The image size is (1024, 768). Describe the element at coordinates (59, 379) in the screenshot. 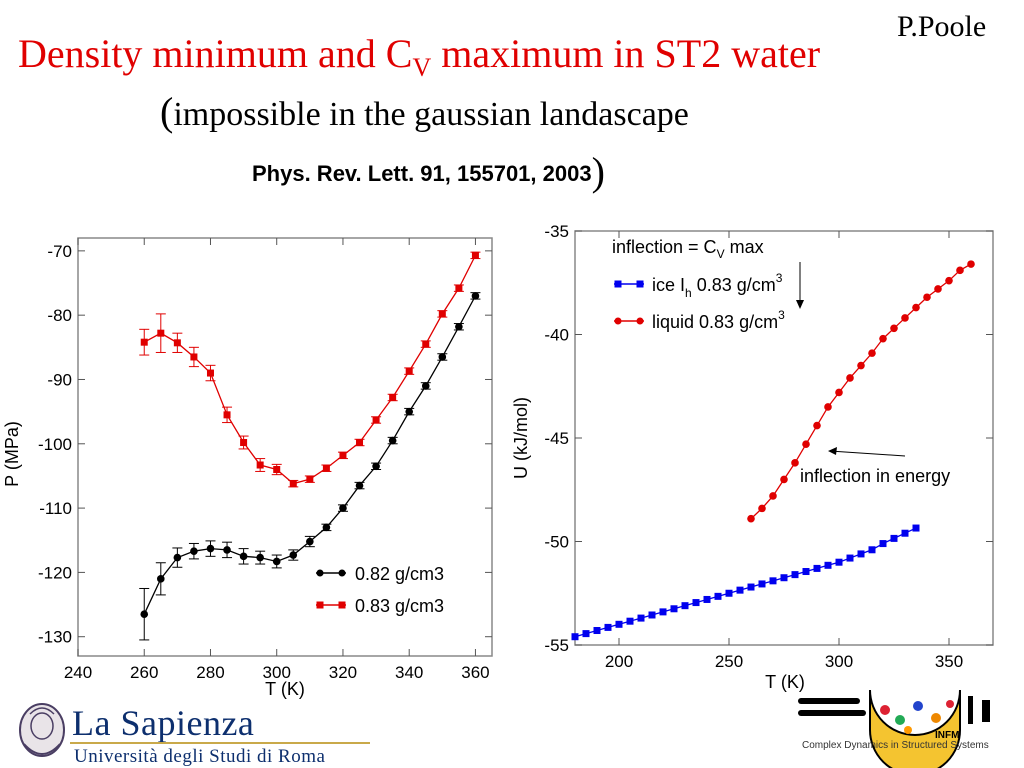

I see `pressure-ytick-label: -90` at that location.